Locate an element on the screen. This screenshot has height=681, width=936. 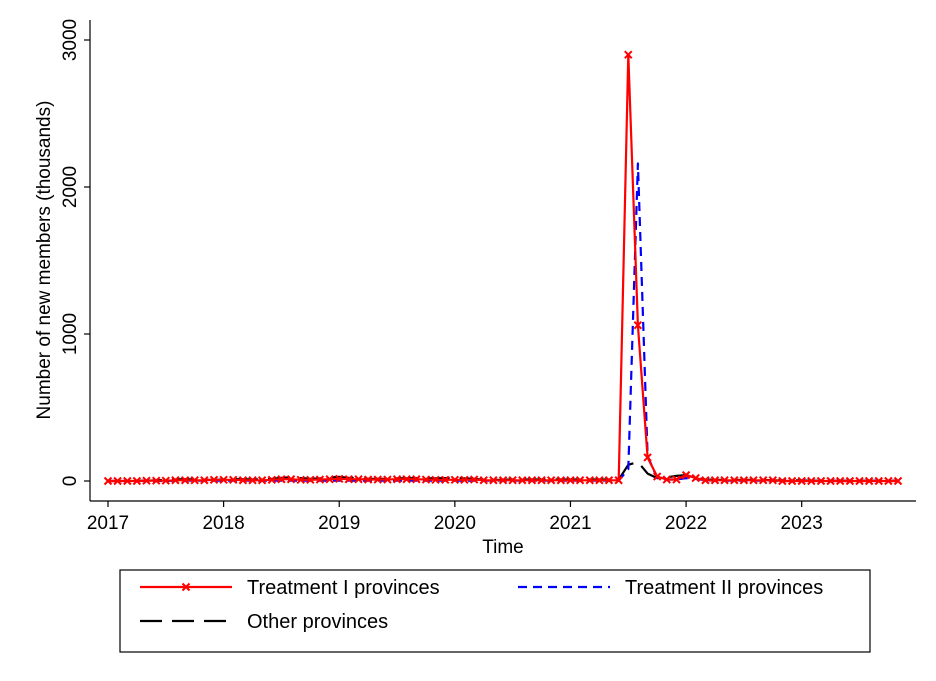
legend-marker-x is located at coordinates (186, 587).